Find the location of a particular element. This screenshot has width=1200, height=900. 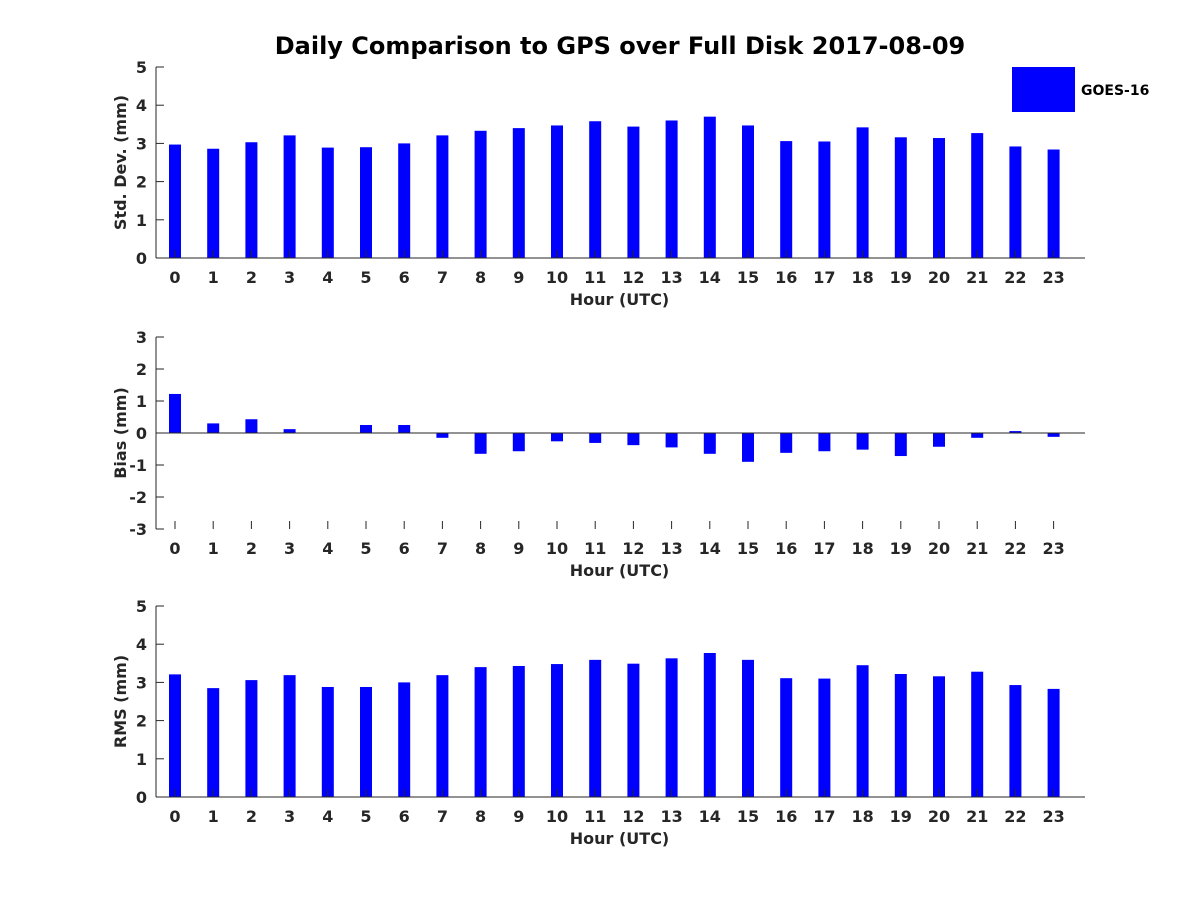

stddev-xtick-label: 2 is located at coordinates (251, 277).